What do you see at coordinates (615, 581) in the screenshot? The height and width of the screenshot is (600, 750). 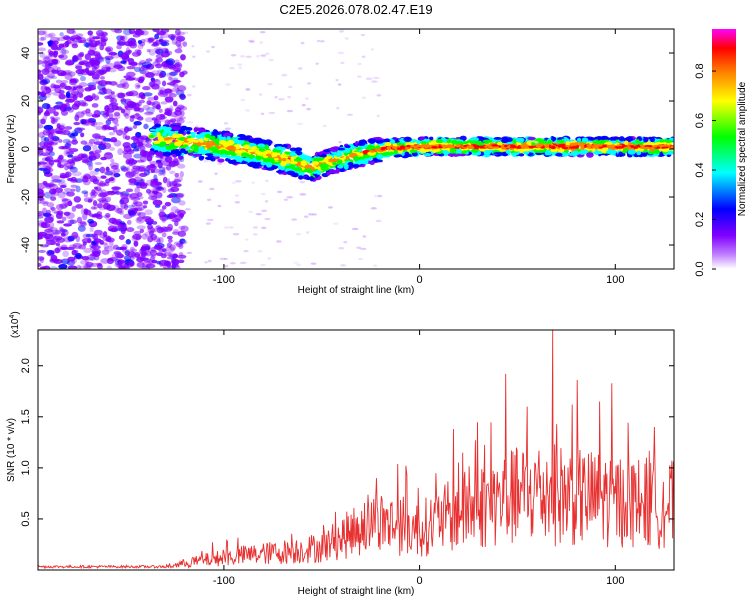 I see `x-tick-label: 100` at bounding box center [615, 581].